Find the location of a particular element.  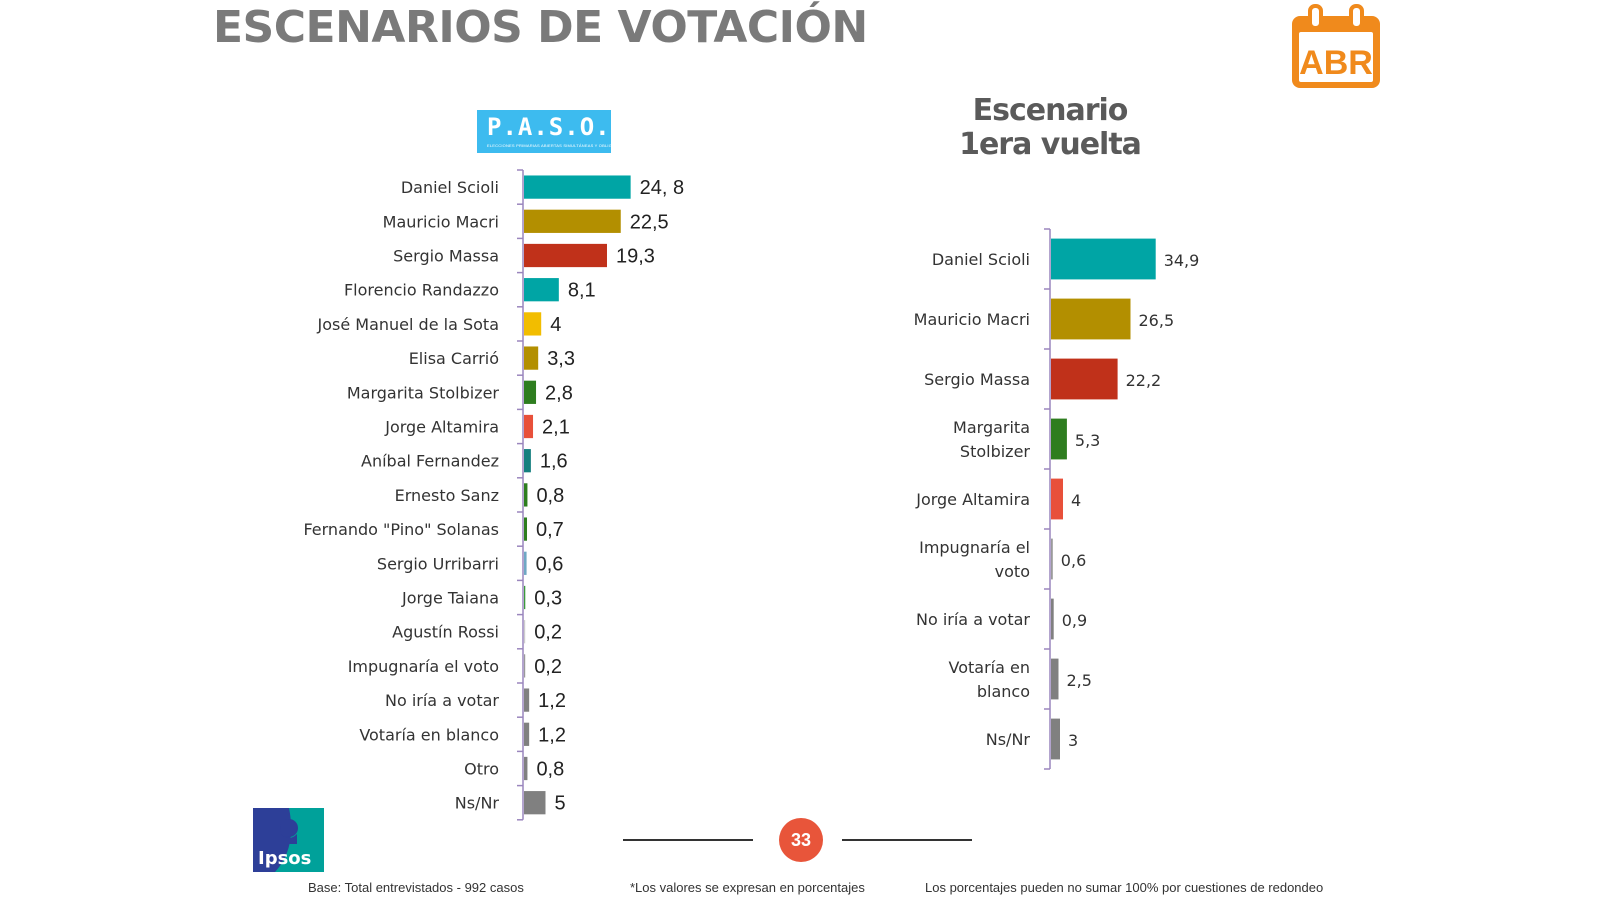

value-label: 2,1 is located at coordinates (556, 428).